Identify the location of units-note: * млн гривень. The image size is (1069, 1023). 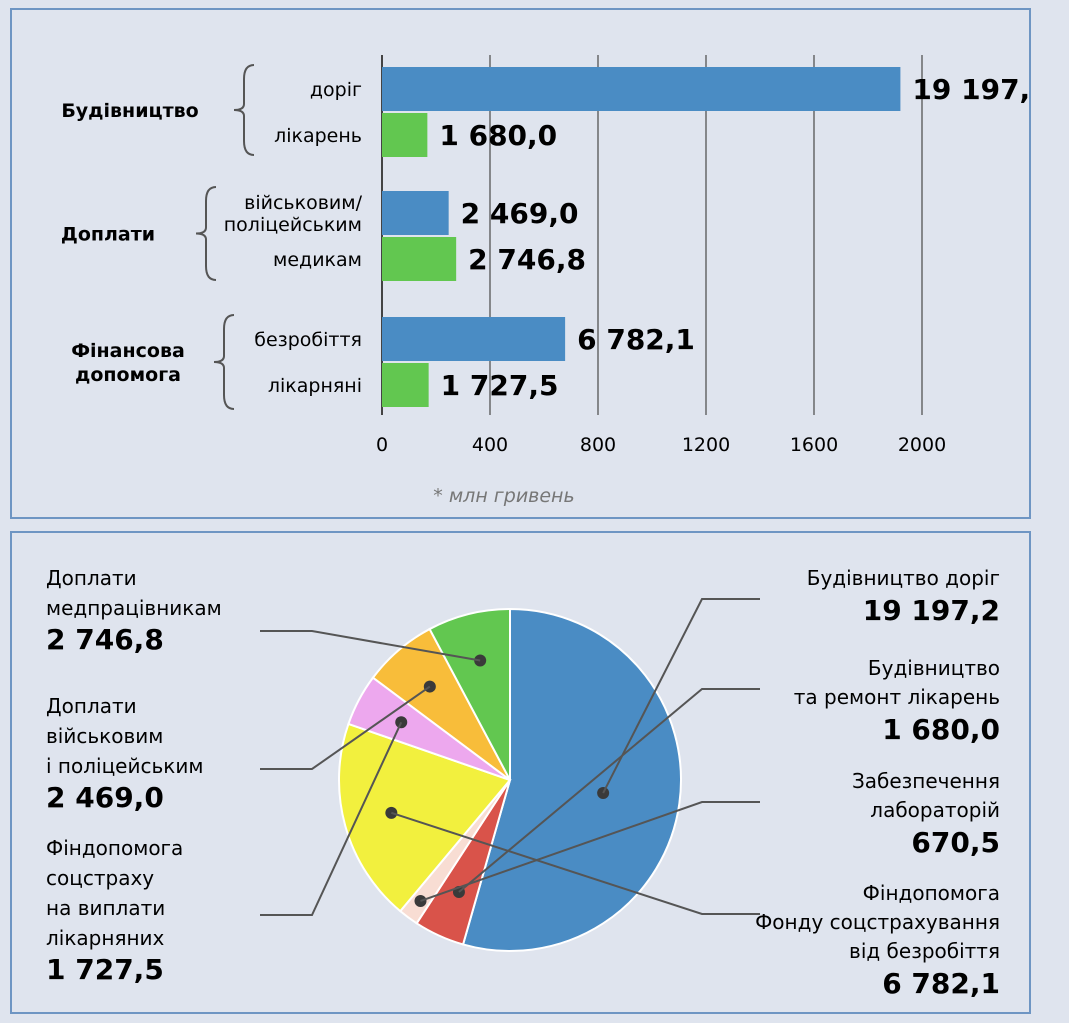
(503, 496).